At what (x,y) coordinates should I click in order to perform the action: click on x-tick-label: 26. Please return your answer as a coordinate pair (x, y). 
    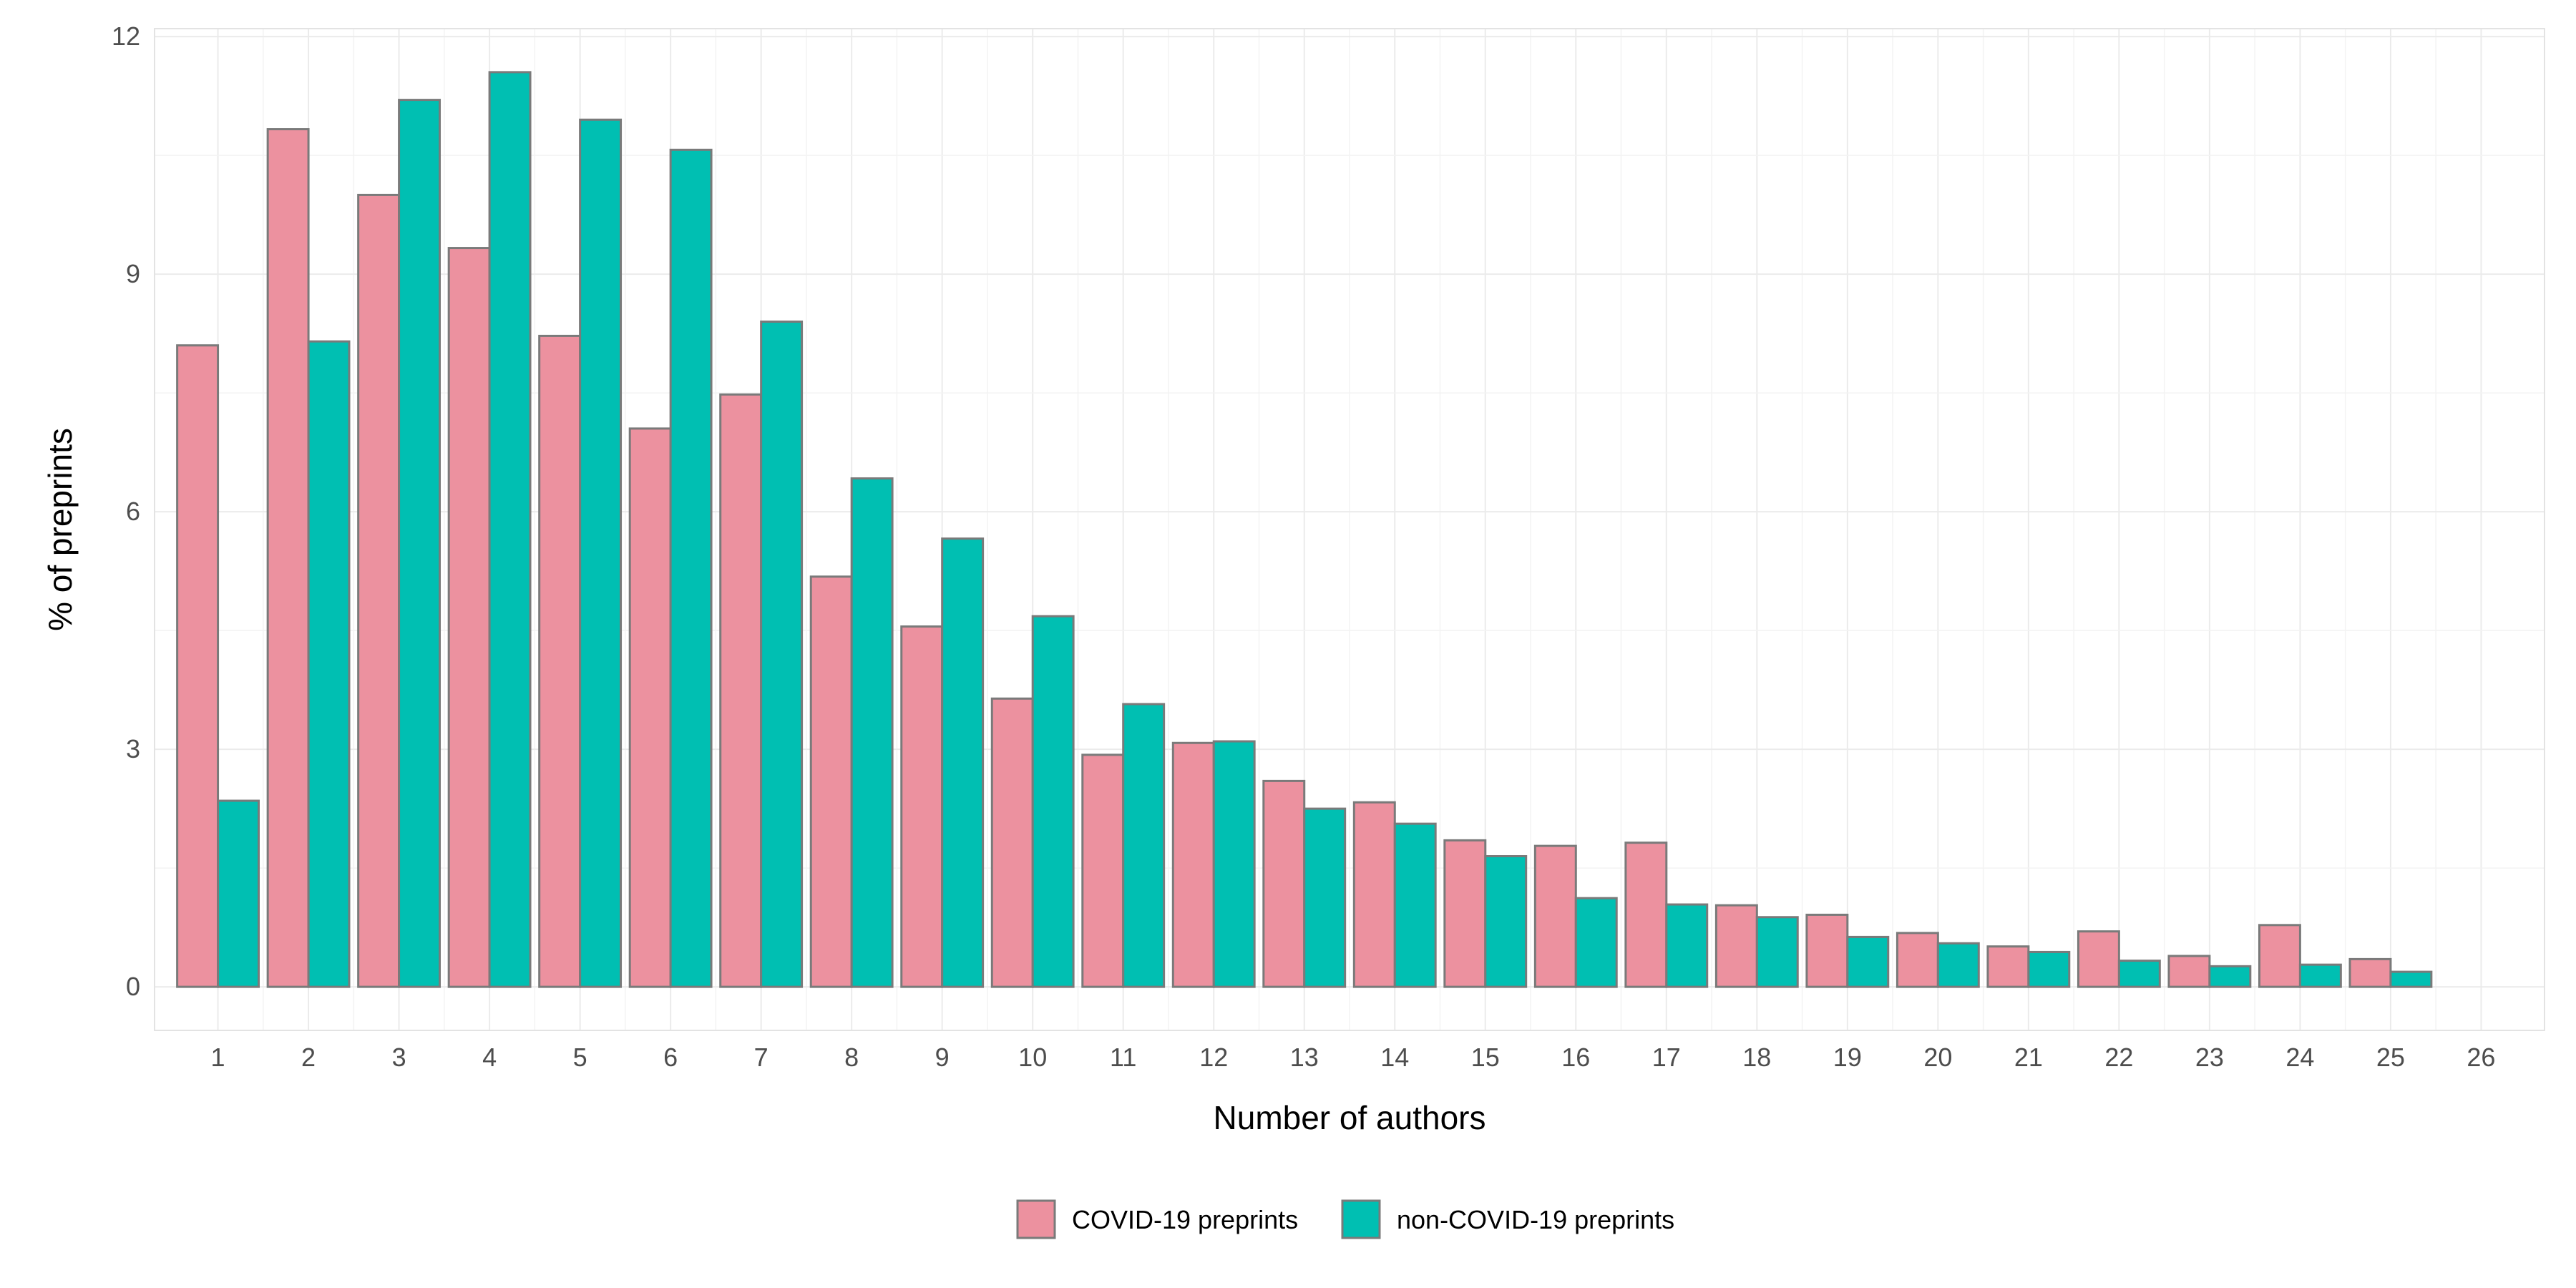
    Looking at the image, I should click on (2481, 1057).